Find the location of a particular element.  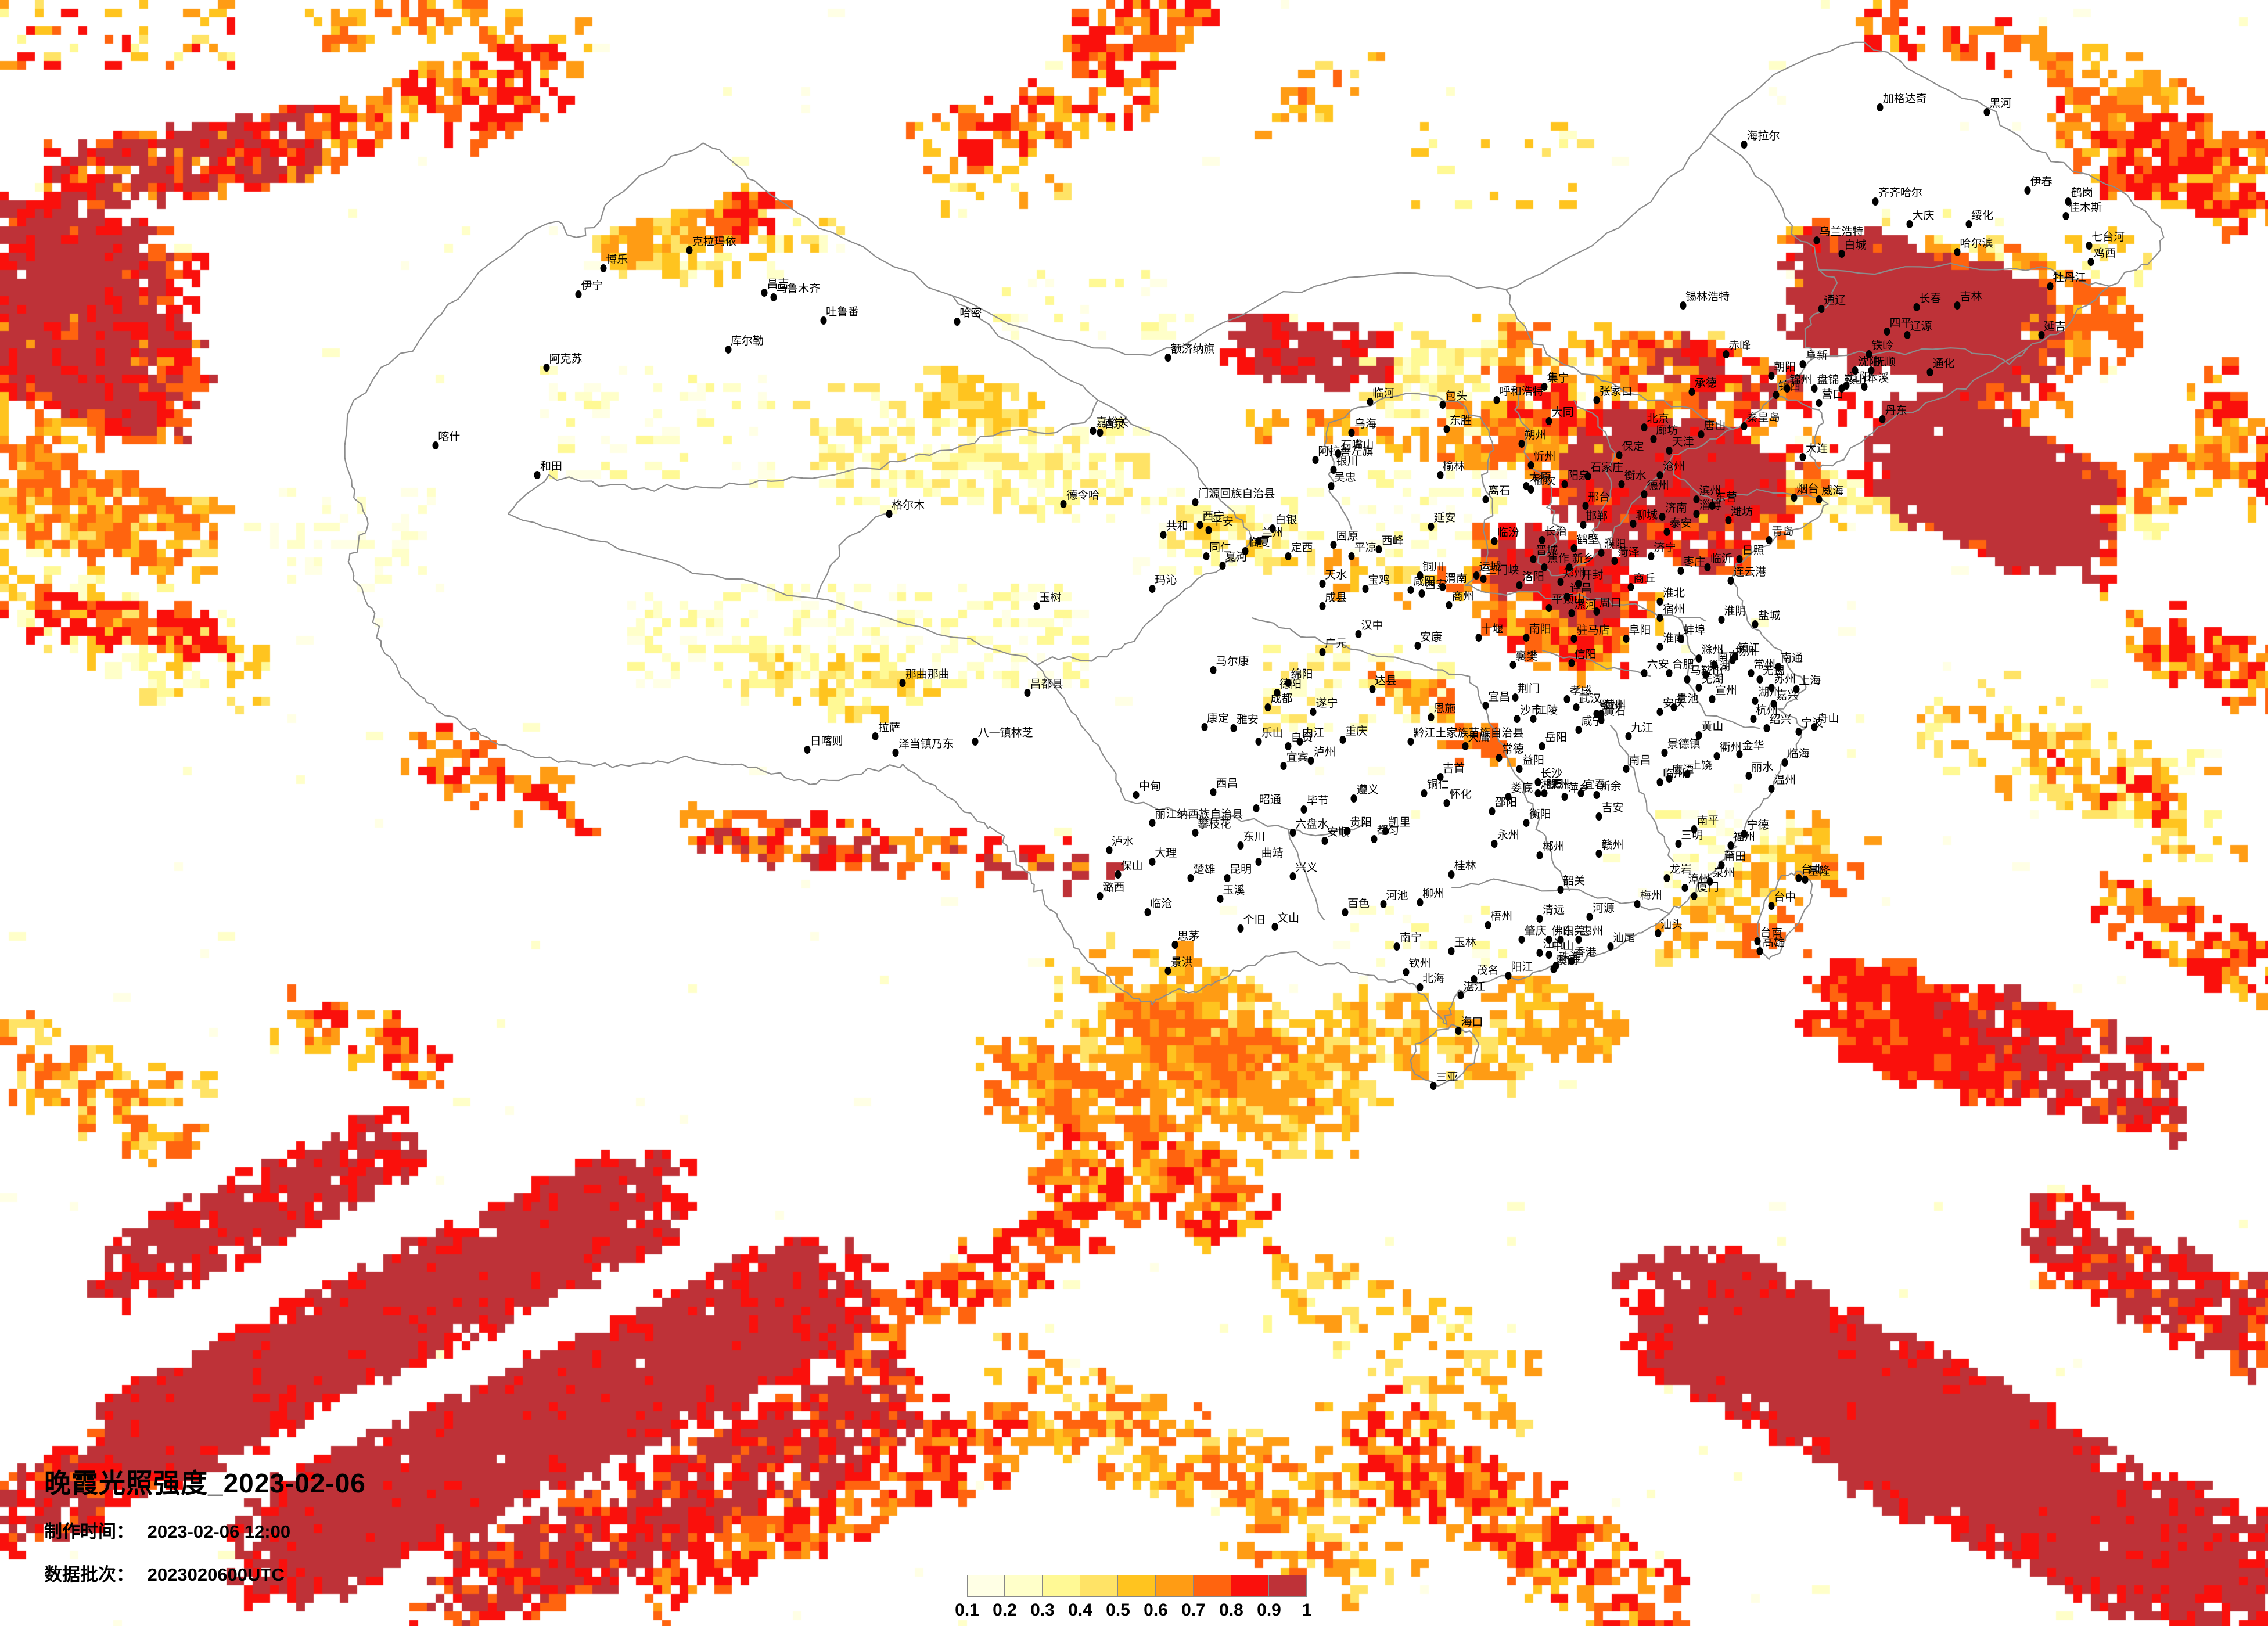

city-label: 衢州 is located at coordinates (1730, 748).